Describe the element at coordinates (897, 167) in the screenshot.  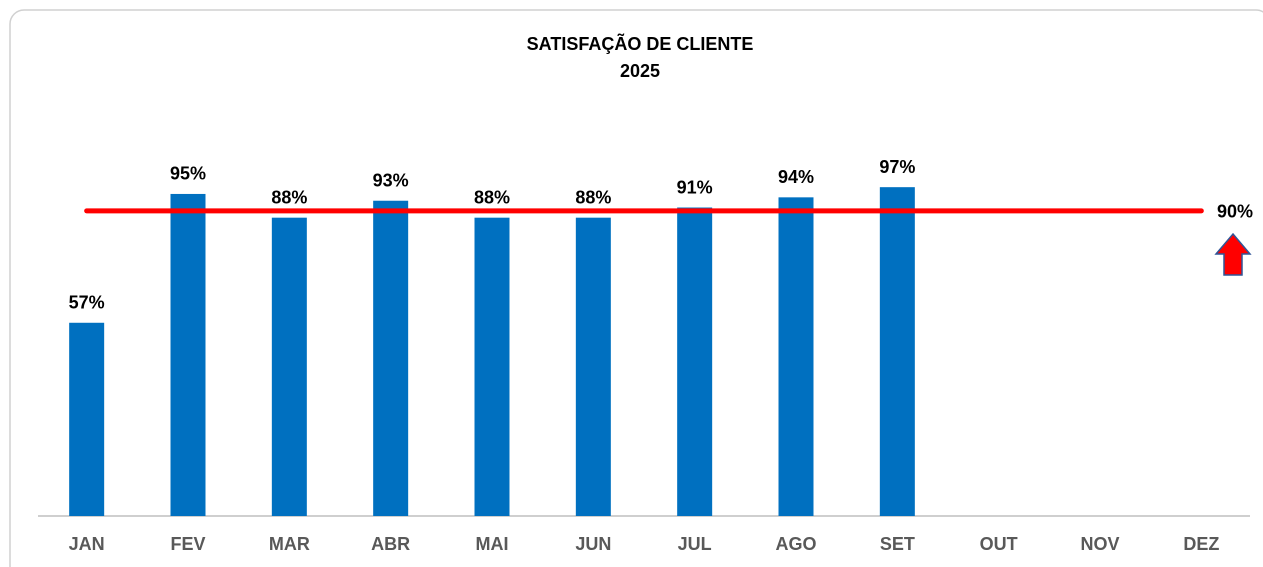
I see `data-label: 97%` at that location.